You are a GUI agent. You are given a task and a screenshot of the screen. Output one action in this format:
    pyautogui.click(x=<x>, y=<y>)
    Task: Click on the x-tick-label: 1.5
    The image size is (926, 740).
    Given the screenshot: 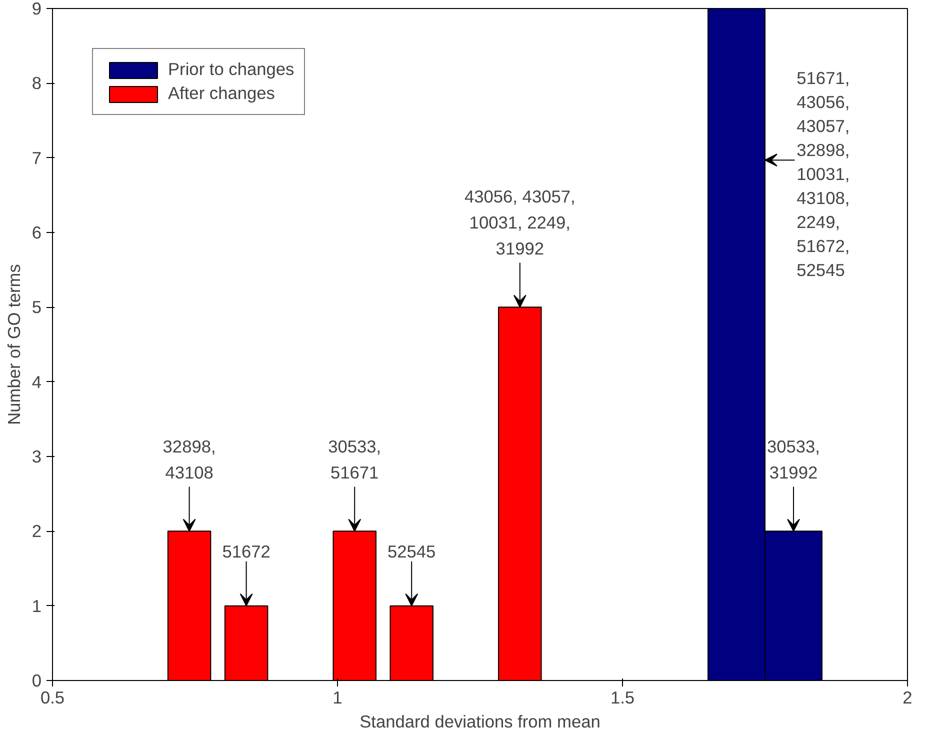 What is the action you would take?
    pyautogui.click(x=622, y=698)
    